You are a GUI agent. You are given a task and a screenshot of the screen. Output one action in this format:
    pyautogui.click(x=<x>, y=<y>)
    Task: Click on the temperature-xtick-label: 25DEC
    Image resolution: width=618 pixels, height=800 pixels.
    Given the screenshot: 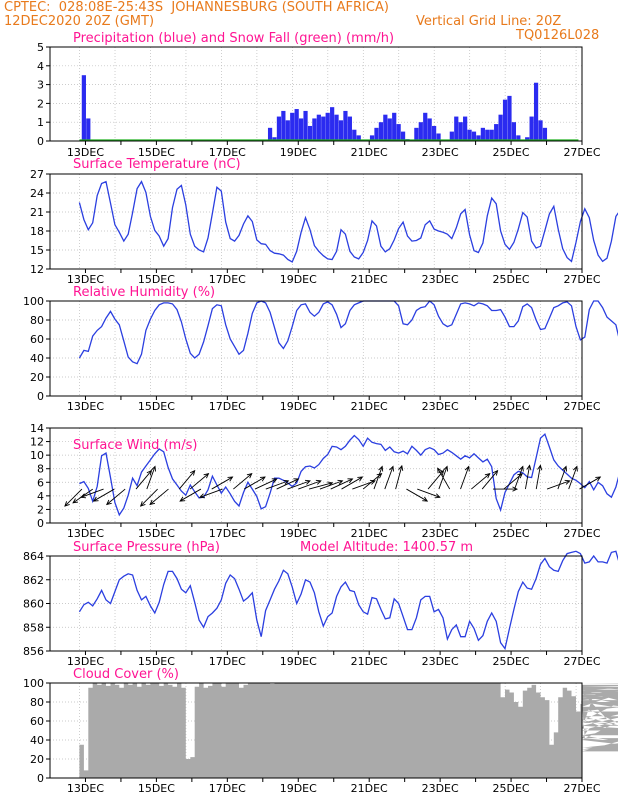 What is the action you would take?
    pyautogui.click(x=511, y=279)
    